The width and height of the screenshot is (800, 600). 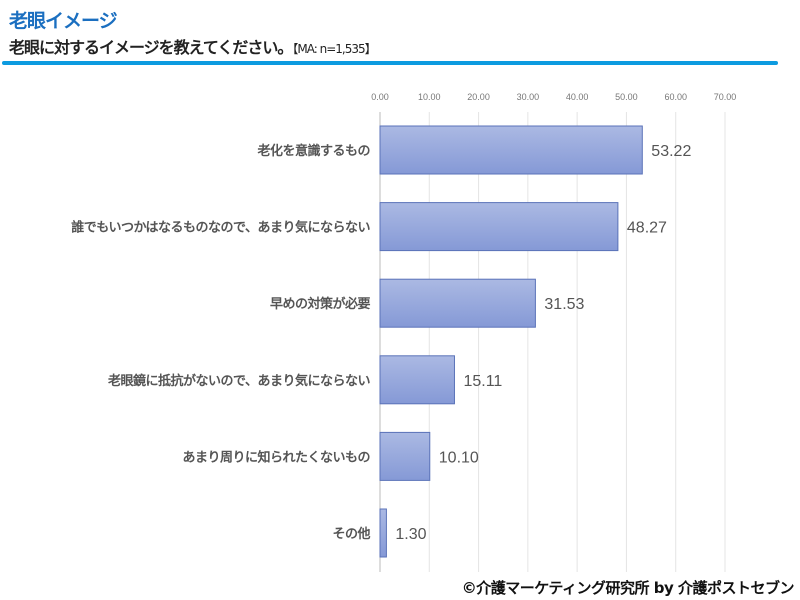 What do you see at coordinates (429, 97) in the screenshot?
I see `x-tick-label: 10.00` at bounding box center [429, 97].